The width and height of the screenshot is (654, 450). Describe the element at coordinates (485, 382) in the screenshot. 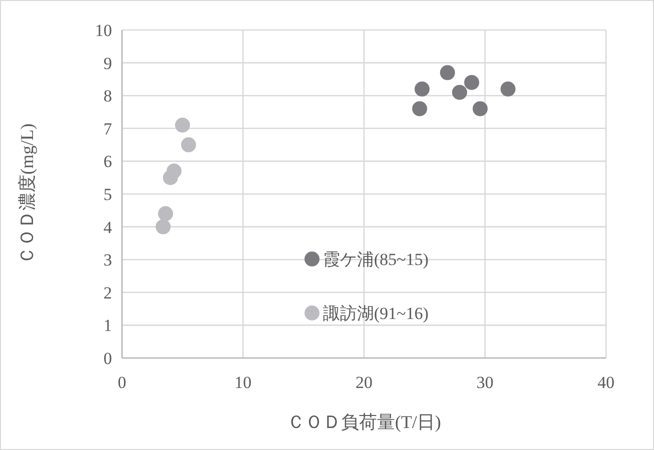

I see `x-tick-label: 30` at that location.